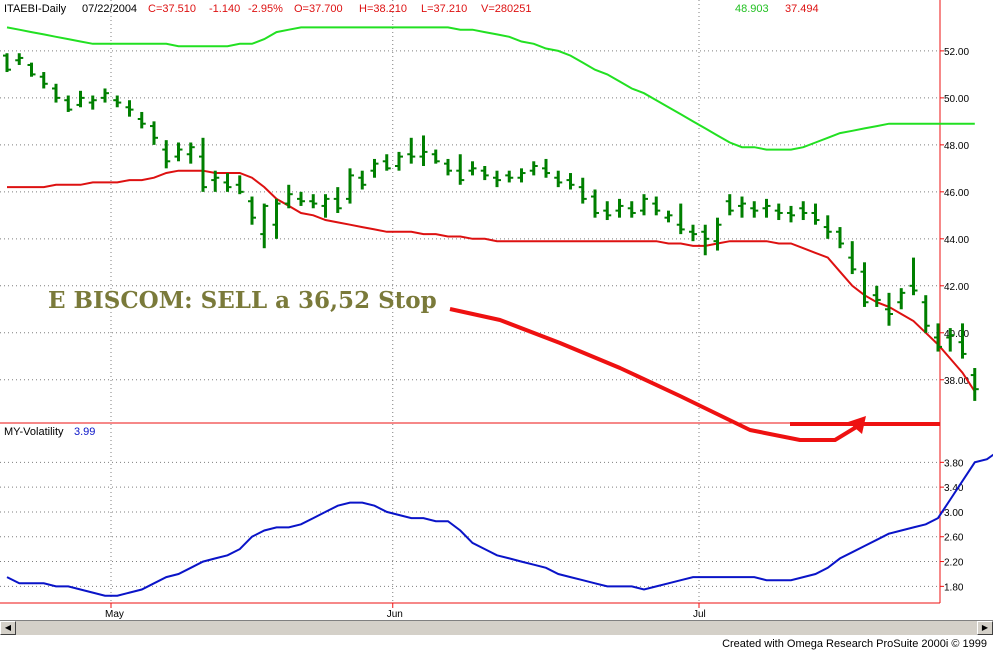 The height and width of the screenshot is (651, 993). What do you see at coordinates (8, 628) in the screenshot?
I see `scroll-left-arrow-icon: ◀` at bounding box center [8, 628].